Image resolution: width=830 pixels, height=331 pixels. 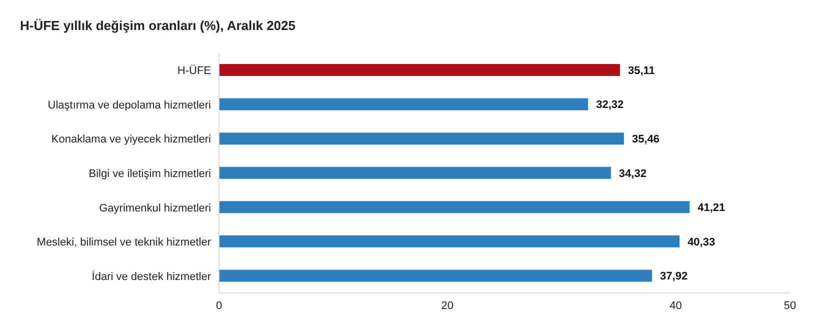 I want to click on chart-title: H-ÜFE yıllık değişim oranları (%), Aralık 2025, so click(x=158, y=26).